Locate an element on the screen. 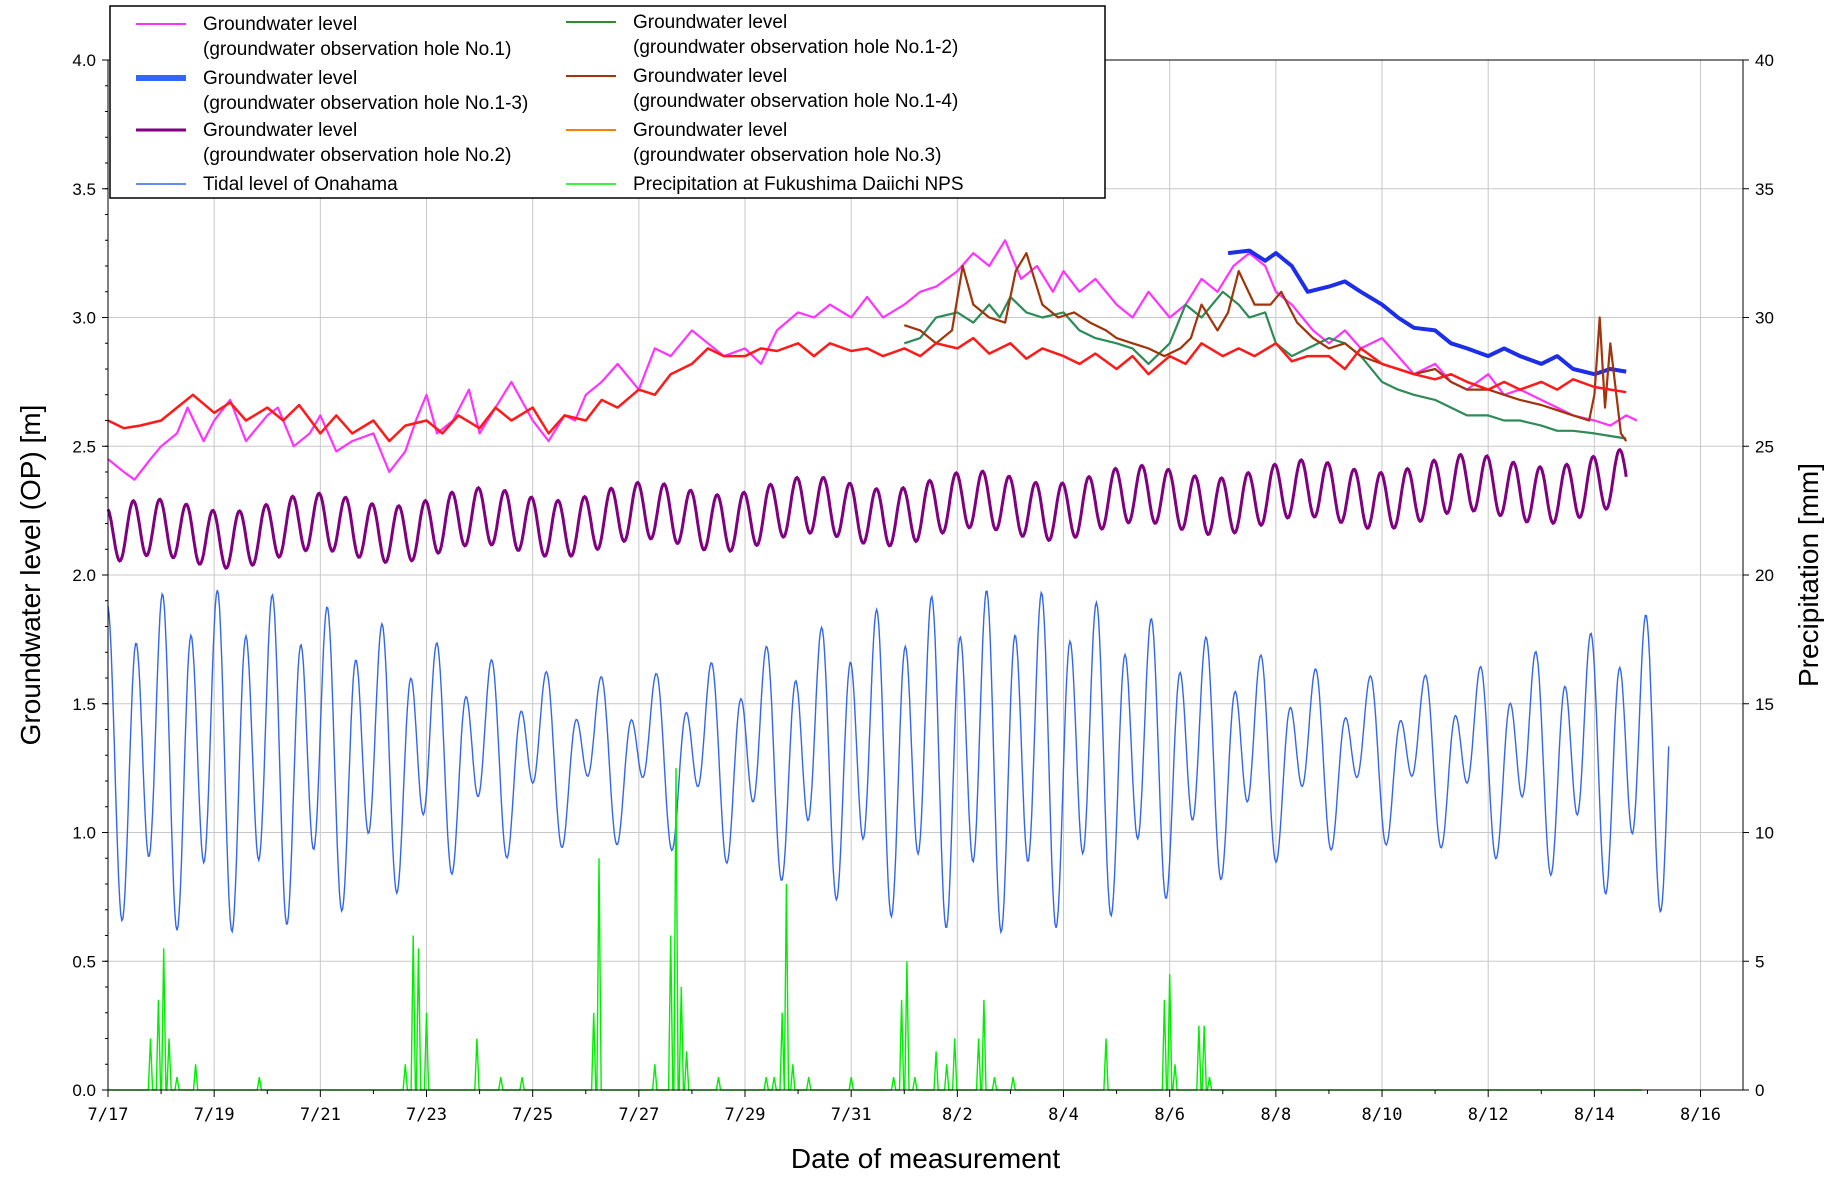  x-tick-label: 7/25 is located at coordinates (532, 1115).